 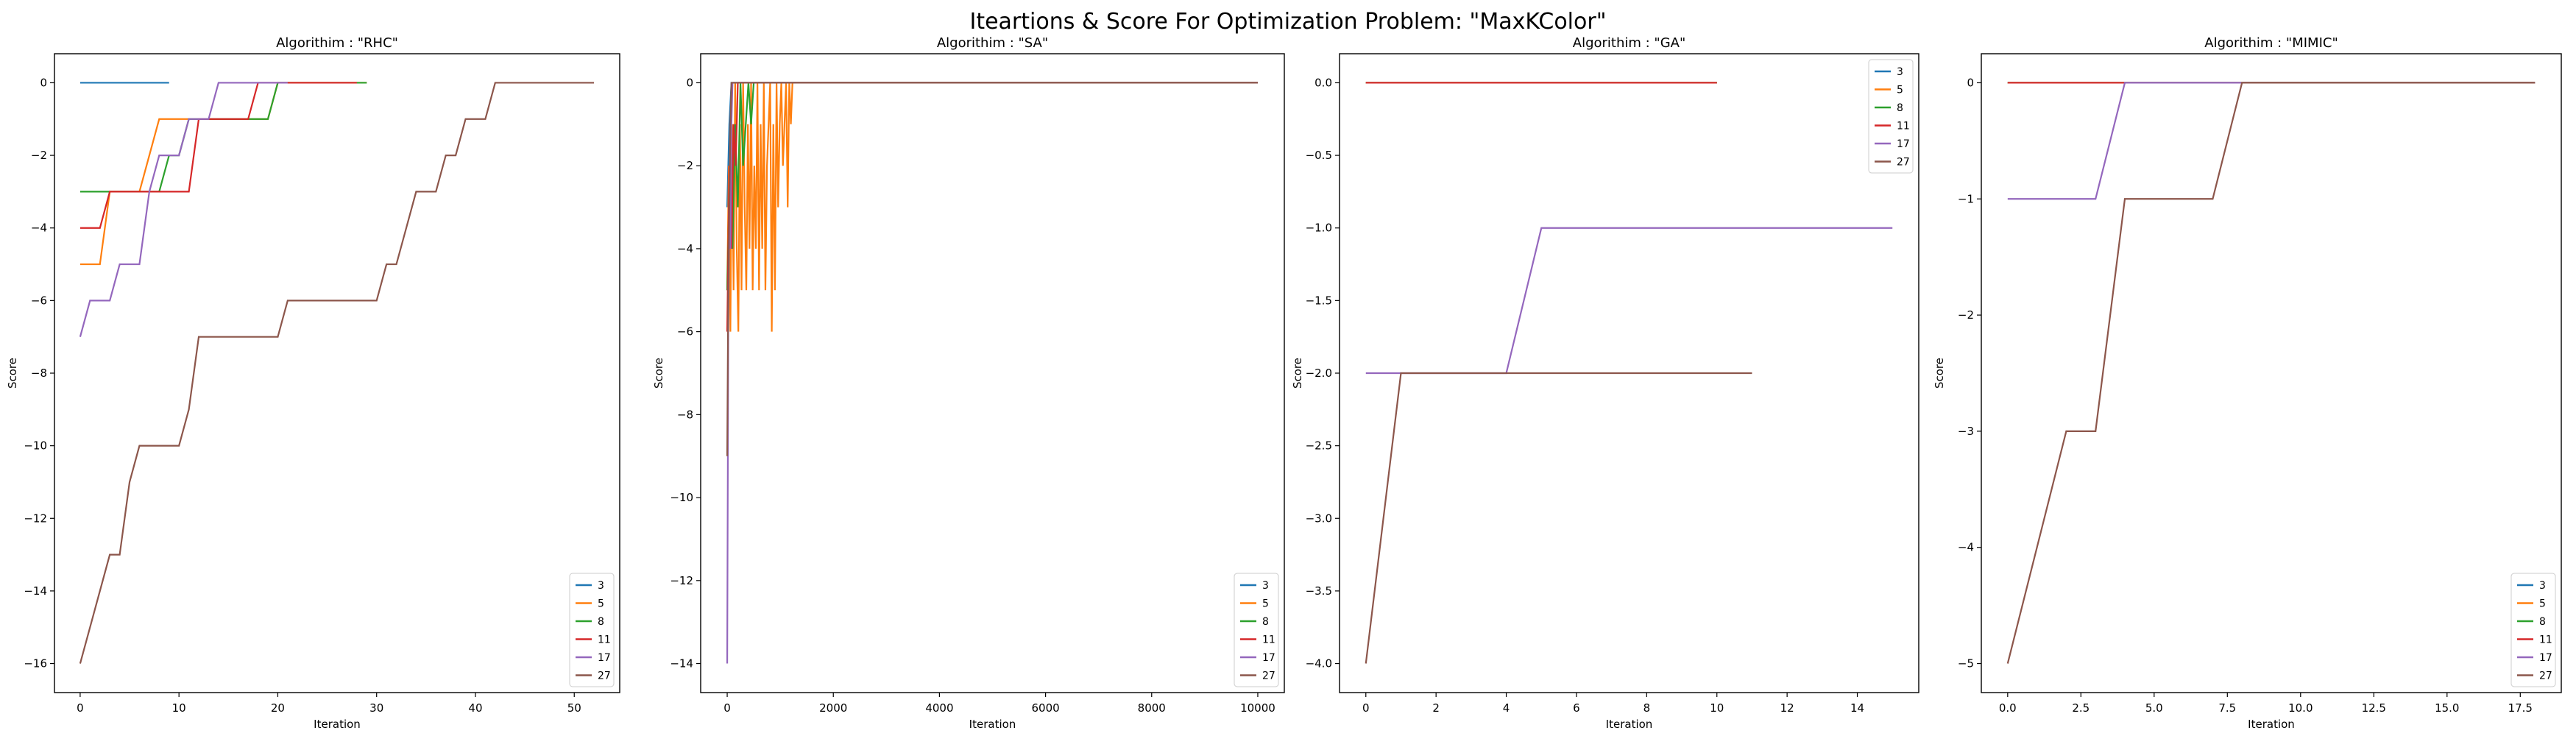 What do you see at coordinates (1319, 591) in the screenshot?
I see `y-tick-label: −3.5` at bounding box center [1319, 591].